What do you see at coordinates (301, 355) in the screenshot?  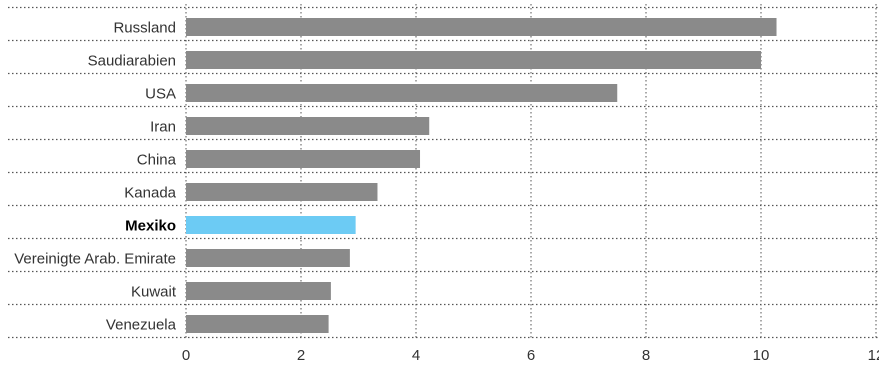 I see `x-tick-label: 2` at bounding box center [301, 355].